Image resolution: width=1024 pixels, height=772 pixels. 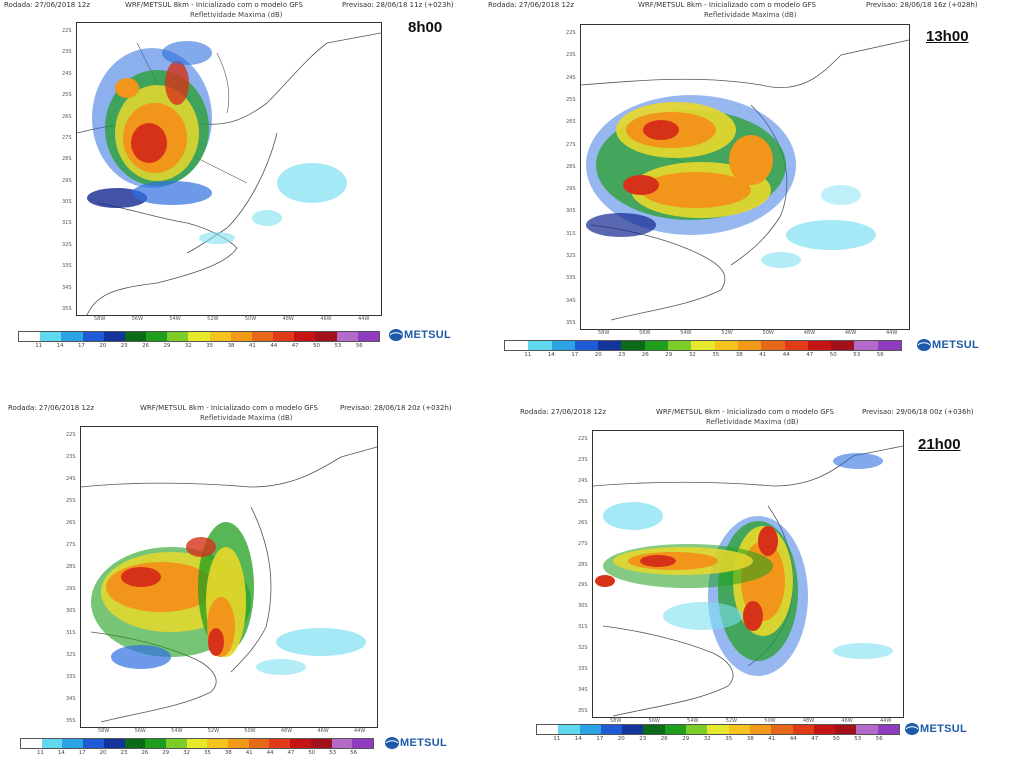 What do you see at coordinates (729, 739) in the screenshot?
I see `color-scale-label: 35` at bounding box center [729, 739].